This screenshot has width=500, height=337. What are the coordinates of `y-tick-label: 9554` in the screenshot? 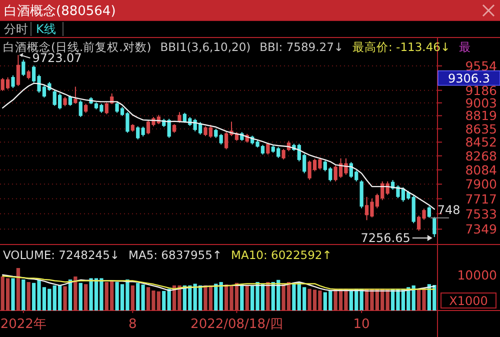 It's located at (481, 66).